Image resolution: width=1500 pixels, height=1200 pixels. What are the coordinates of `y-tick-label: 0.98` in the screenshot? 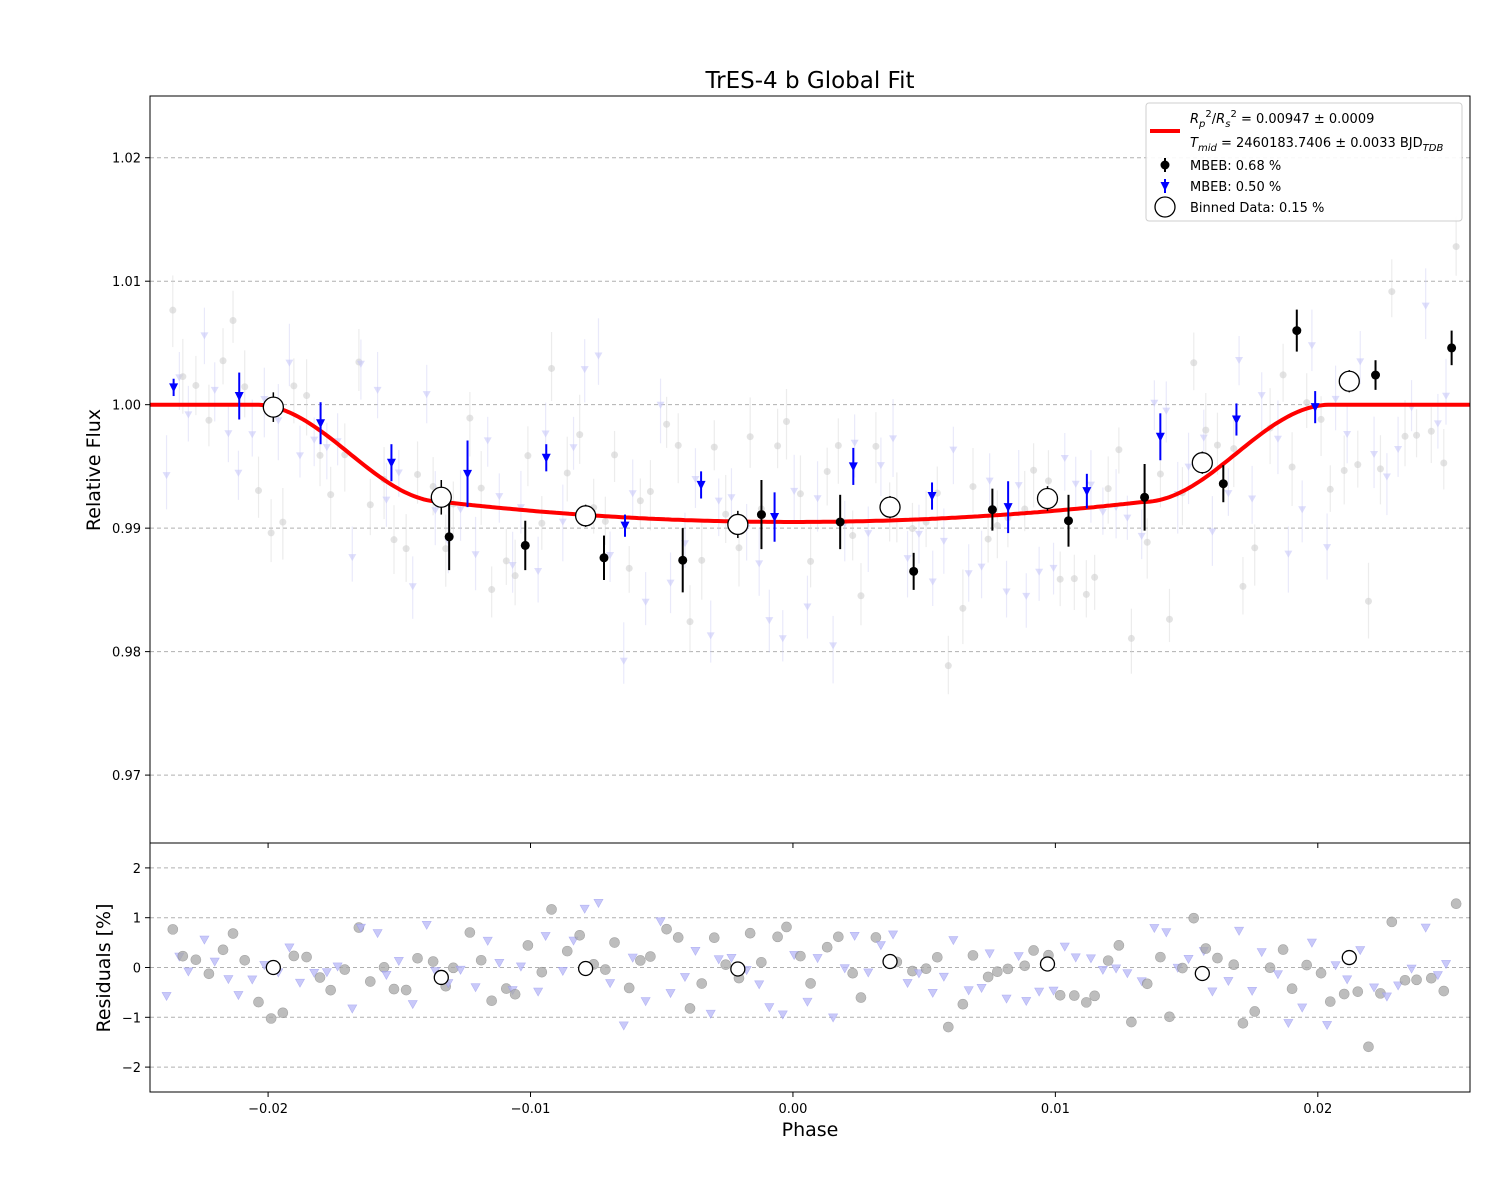 It's located at (126, 653).